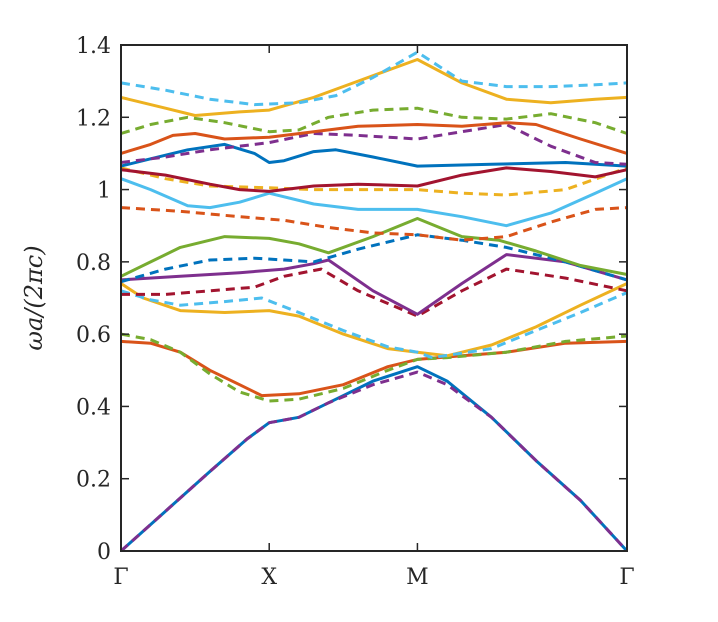  I want to click on y-tick-label: 0.8, so click(93, 263).